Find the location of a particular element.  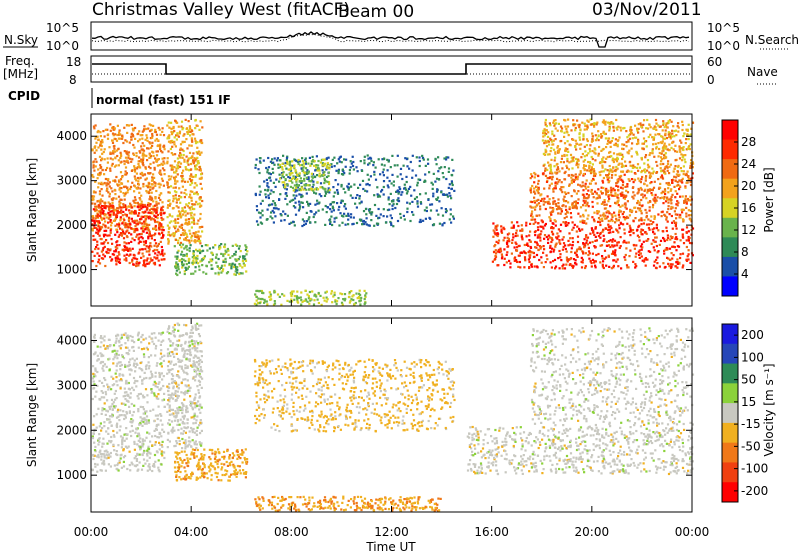

freq-unit-label: [MHz] is located at coordinates (20, 74).